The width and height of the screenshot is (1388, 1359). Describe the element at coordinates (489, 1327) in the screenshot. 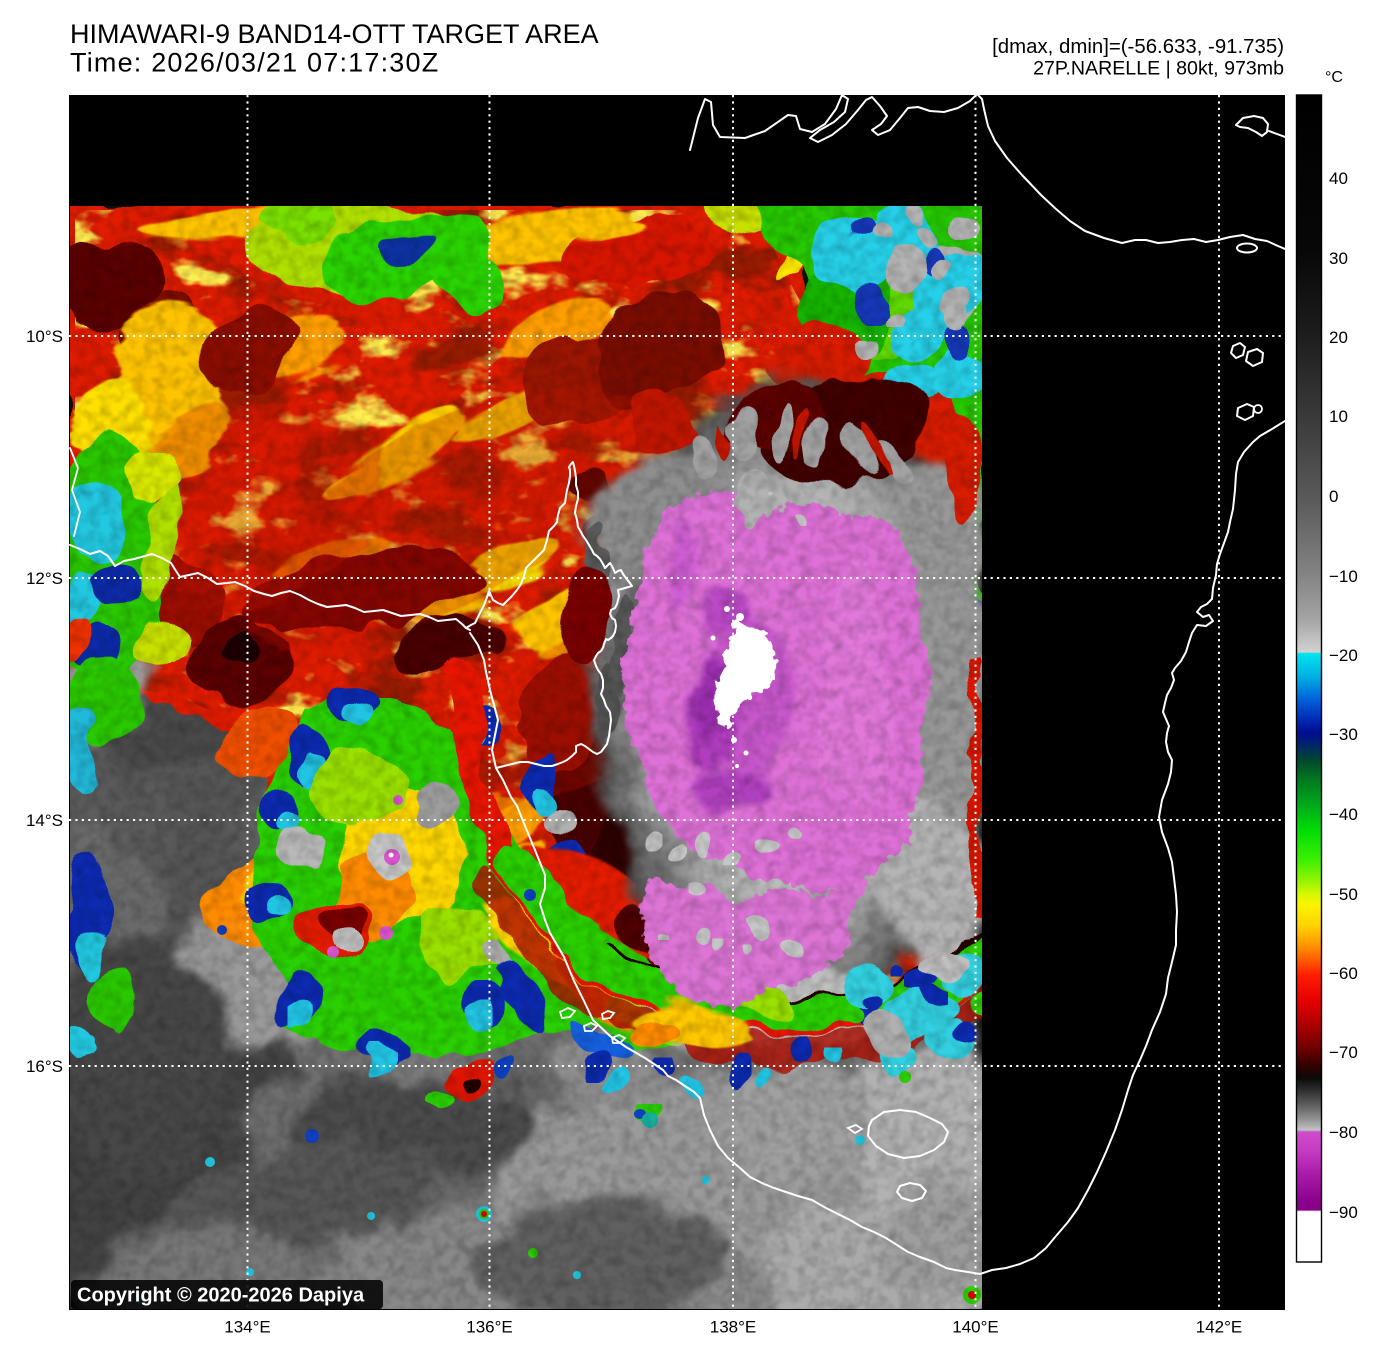

I see `svg-text: 136°E` at that location.